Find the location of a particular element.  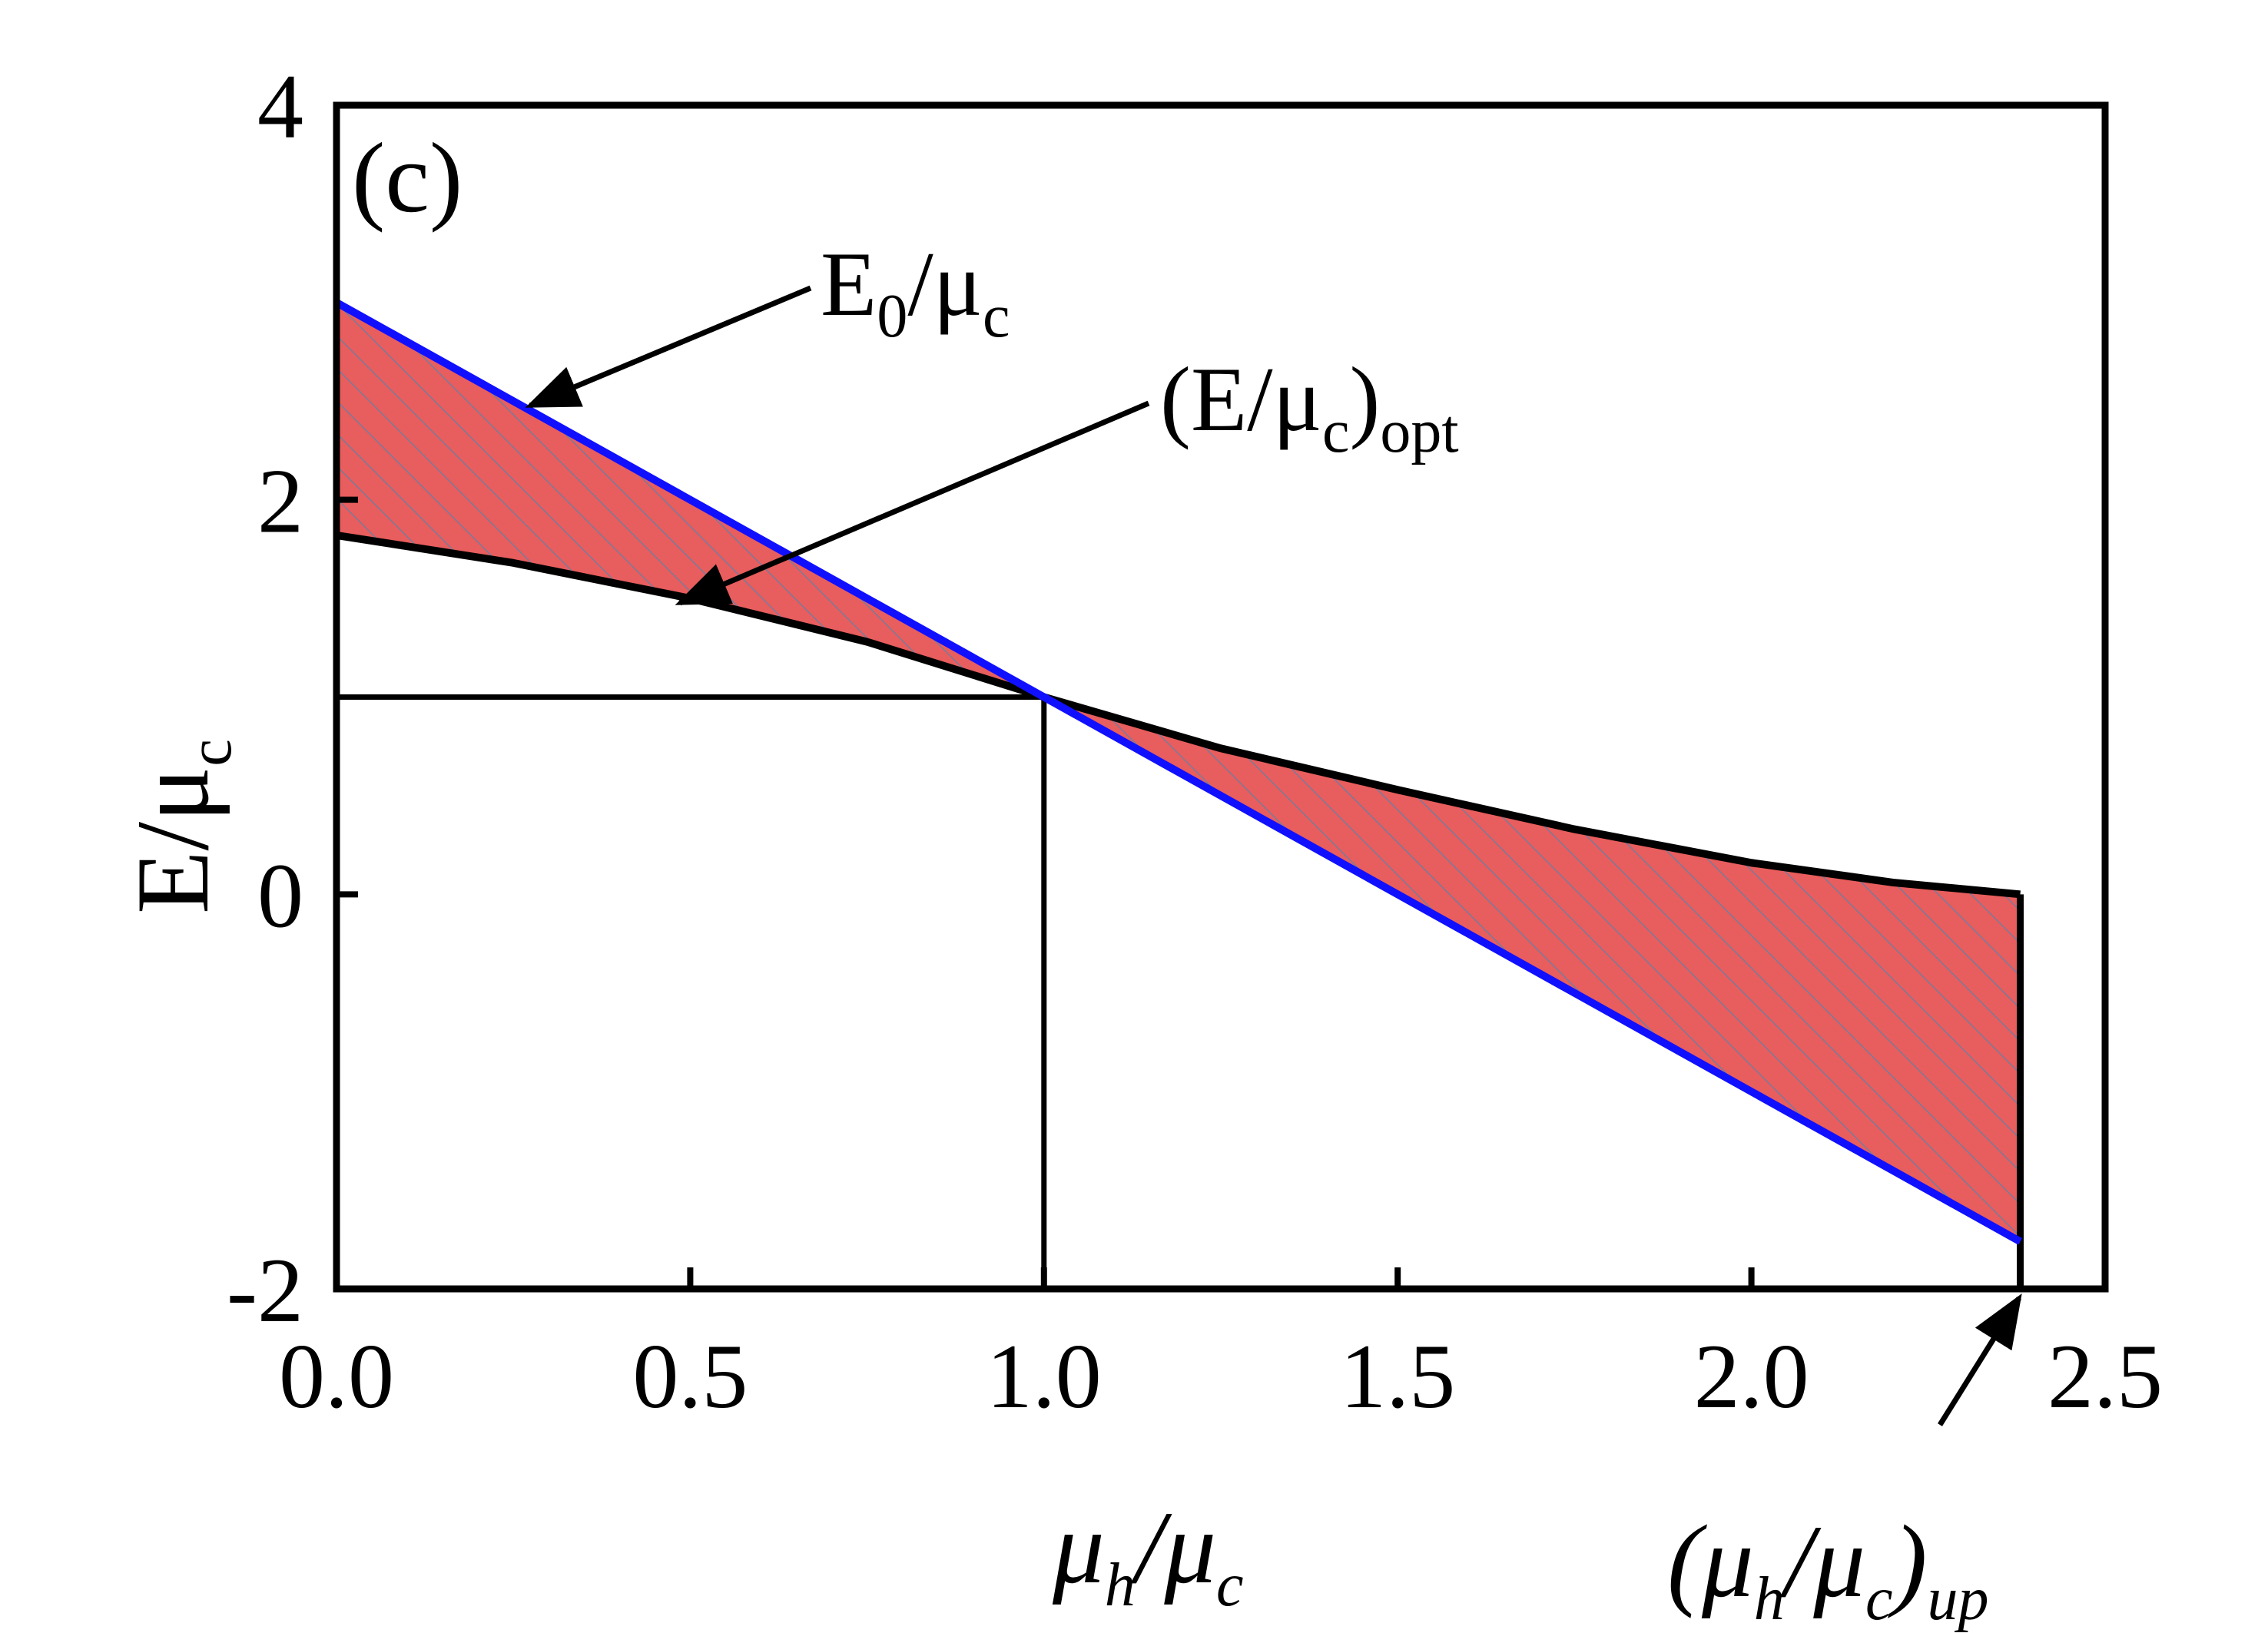

x-tick-label: 0.0 is located at coordinates (336, 1376).